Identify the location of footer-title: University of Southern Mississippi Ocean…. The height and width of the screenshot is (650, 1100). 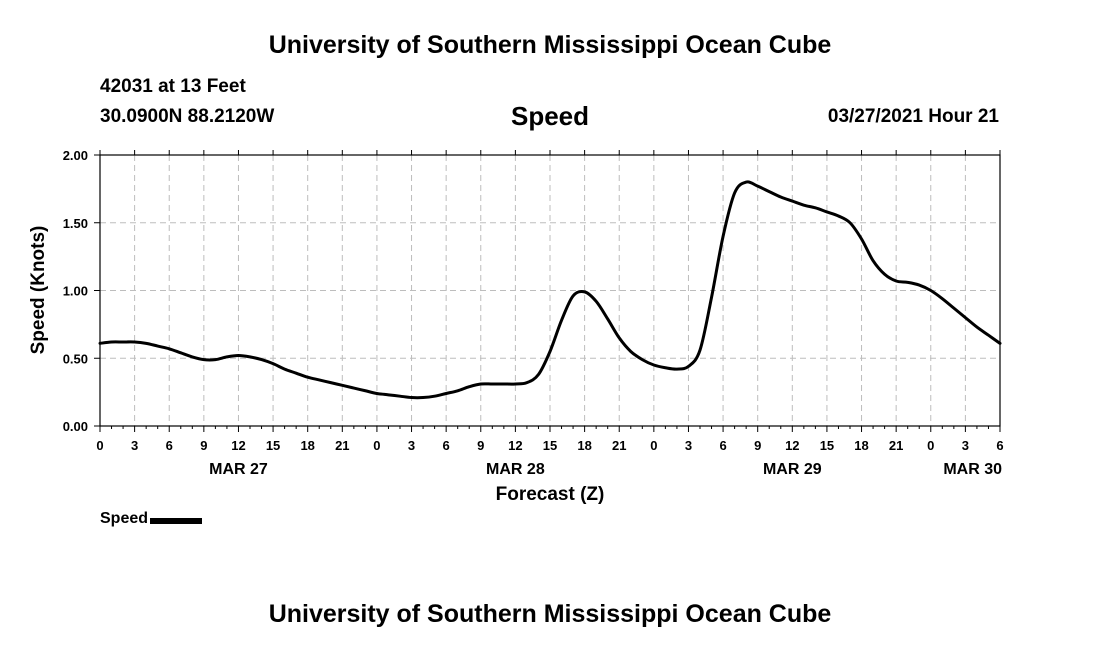
(550, 614).